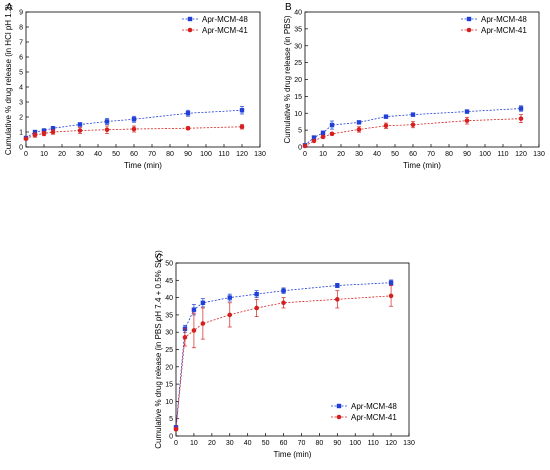  What do you see at coordinates (21, 43) in the screenshot?
I see `y-tick-label: 7` at bounding box center [21, 43].